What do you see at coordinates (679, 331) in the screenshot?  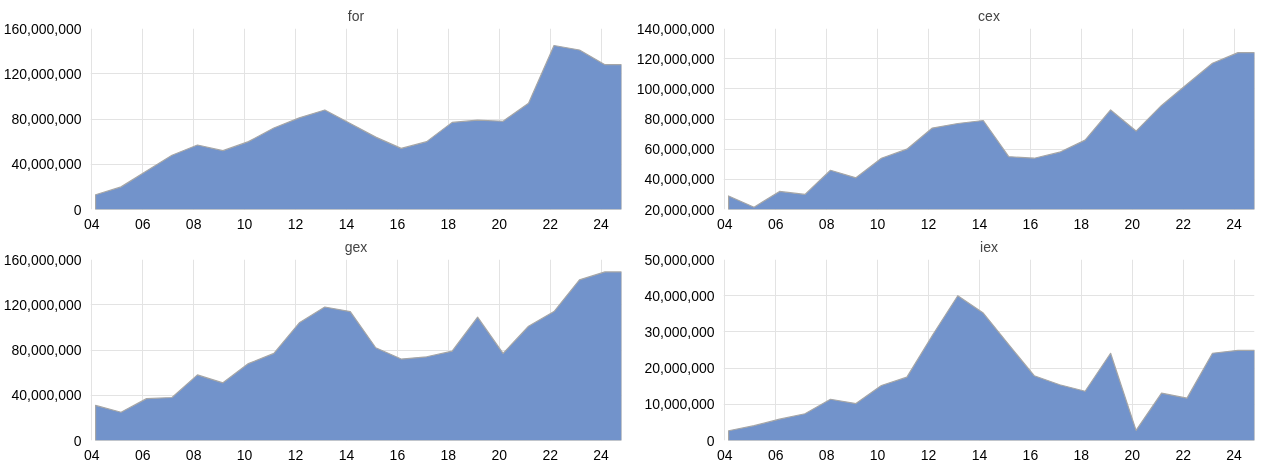 I see `y-tick-label: 30,000,000` at bounding box center [679, 331].